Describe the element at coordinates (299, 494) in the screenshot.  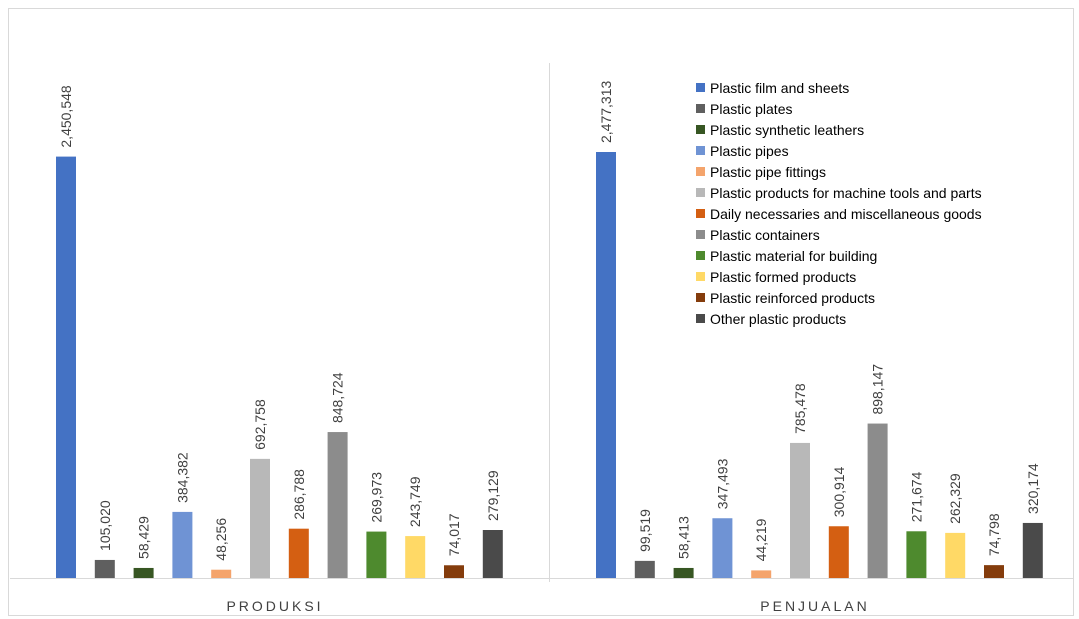
I see `data-label: 286,788` at that location.